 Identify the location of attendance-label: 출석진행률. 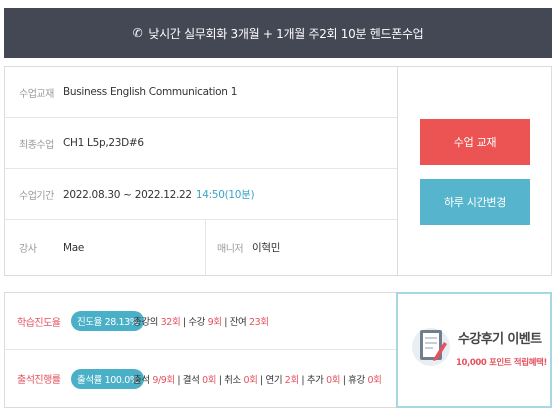
(39, 380).